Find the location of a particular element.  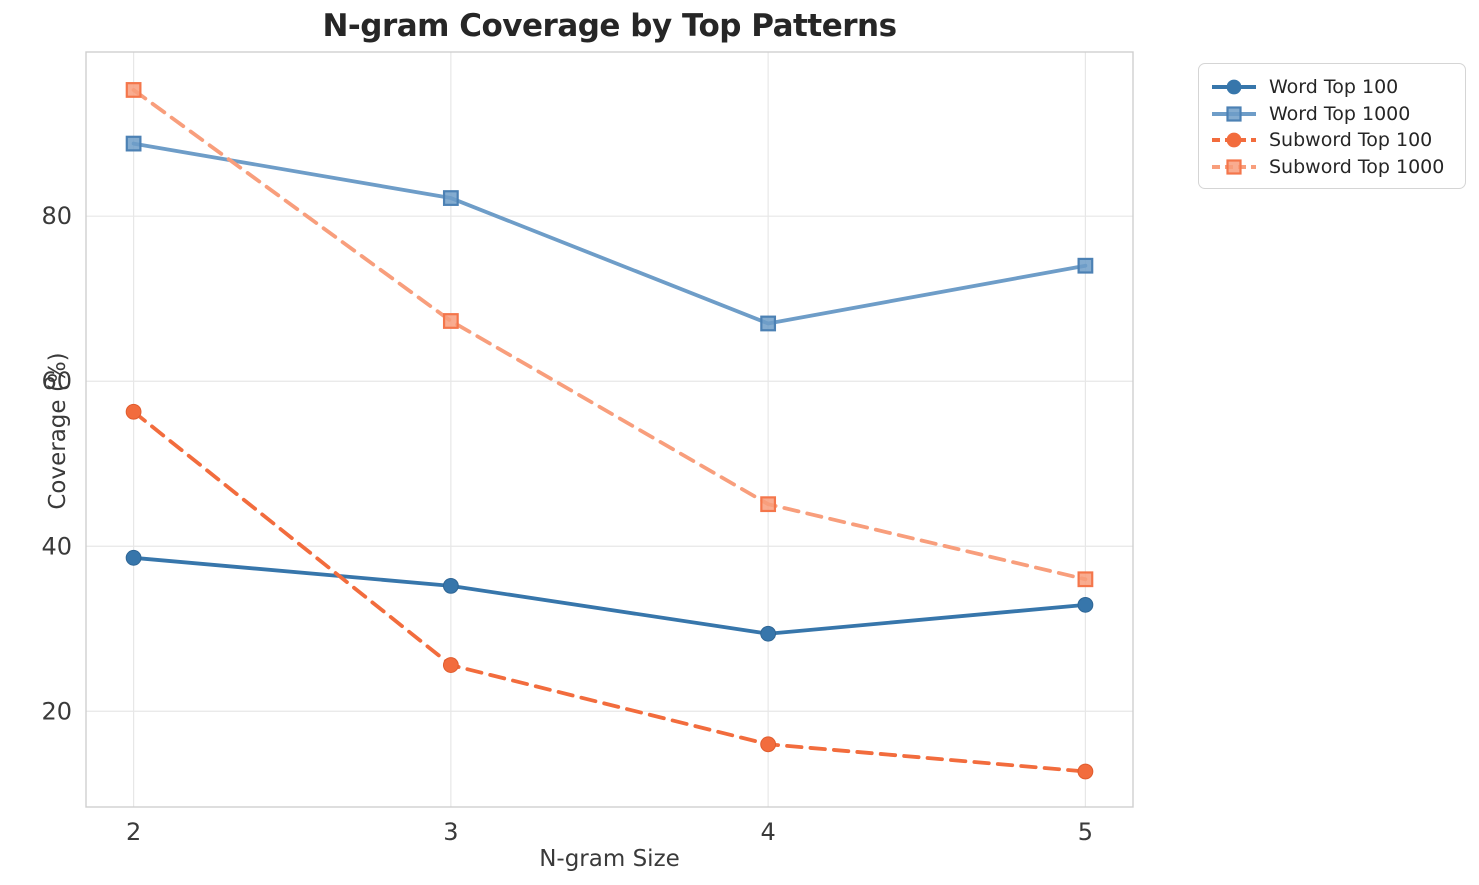

legend-label: Word Top 1000 is located at coordinates (1340, 113).